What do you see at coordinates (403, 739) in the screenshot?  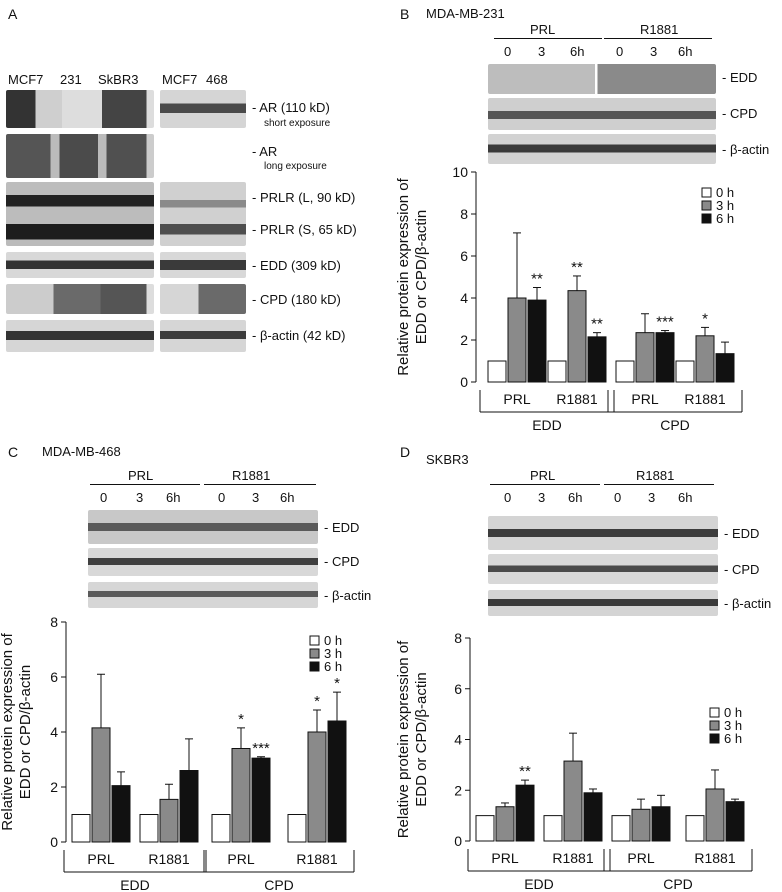 I see `y-axis-label: Relative protein expression of` at bounding box center [403, 739].